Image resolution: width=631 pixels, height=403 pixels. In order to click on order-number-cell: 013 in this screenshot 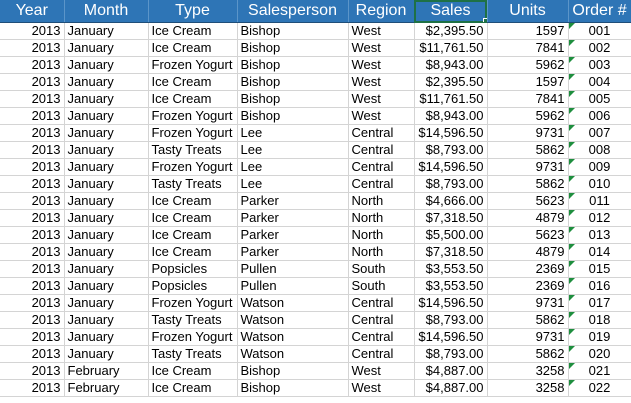, I will do `click(599, 235)`.